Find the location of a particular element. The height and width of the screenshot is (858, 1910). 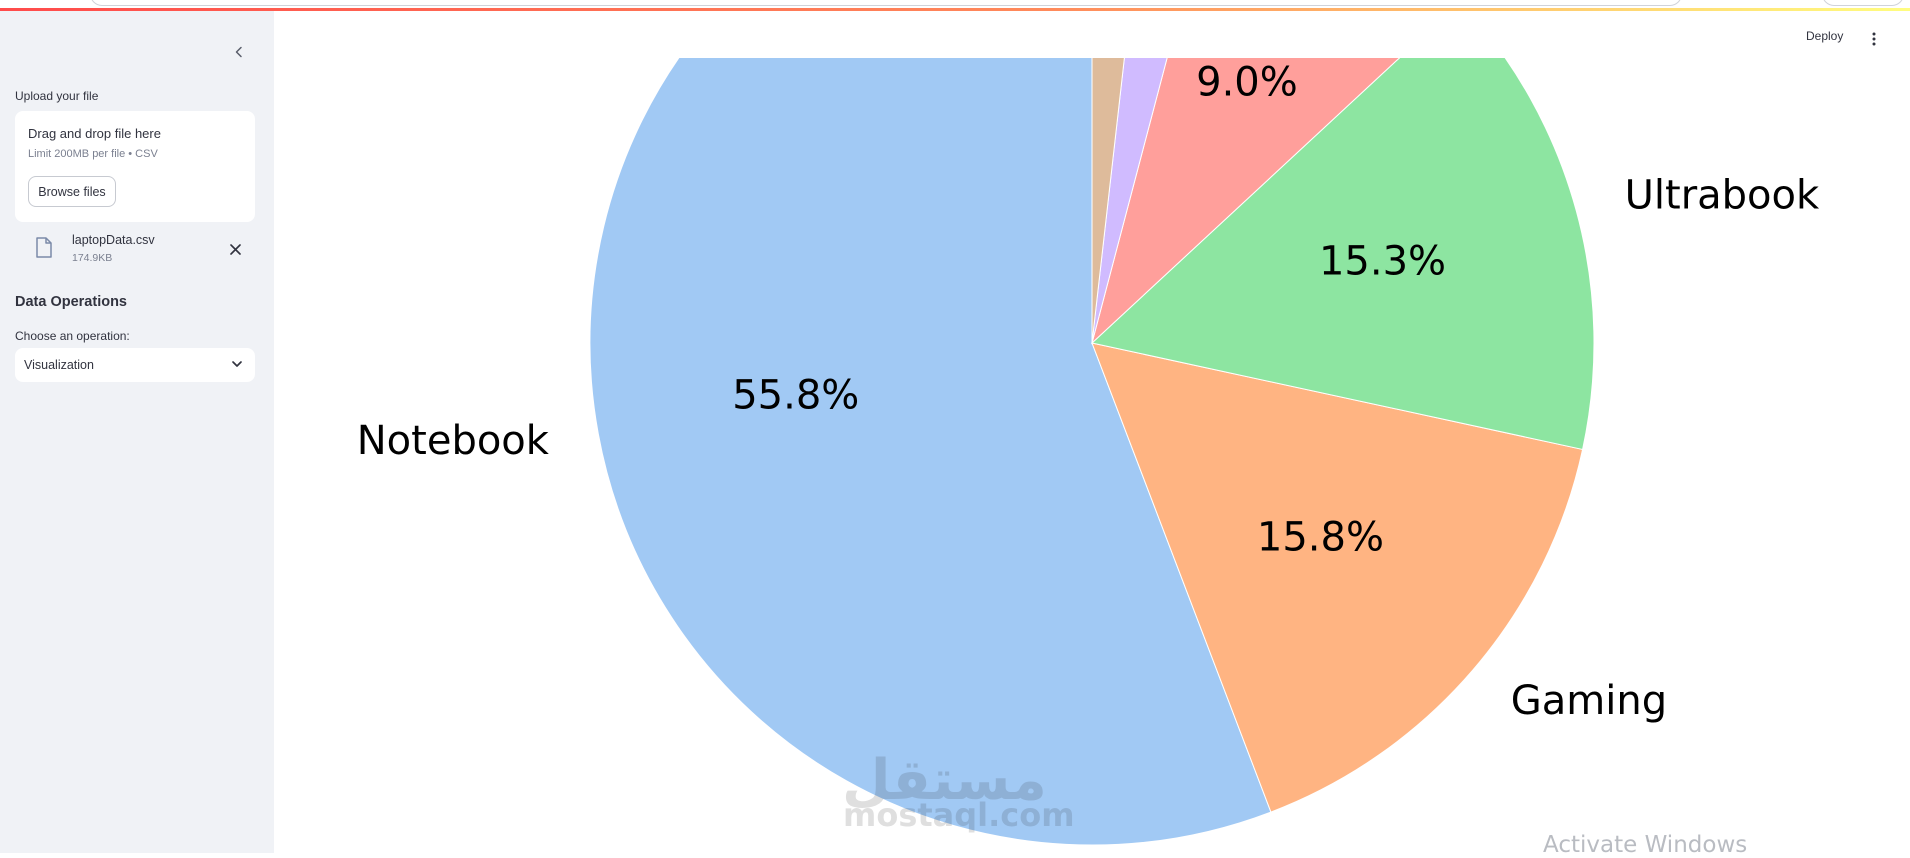

dropzone-limit: Limit 200MB per file • CSV is located at coordinates (93, 154).